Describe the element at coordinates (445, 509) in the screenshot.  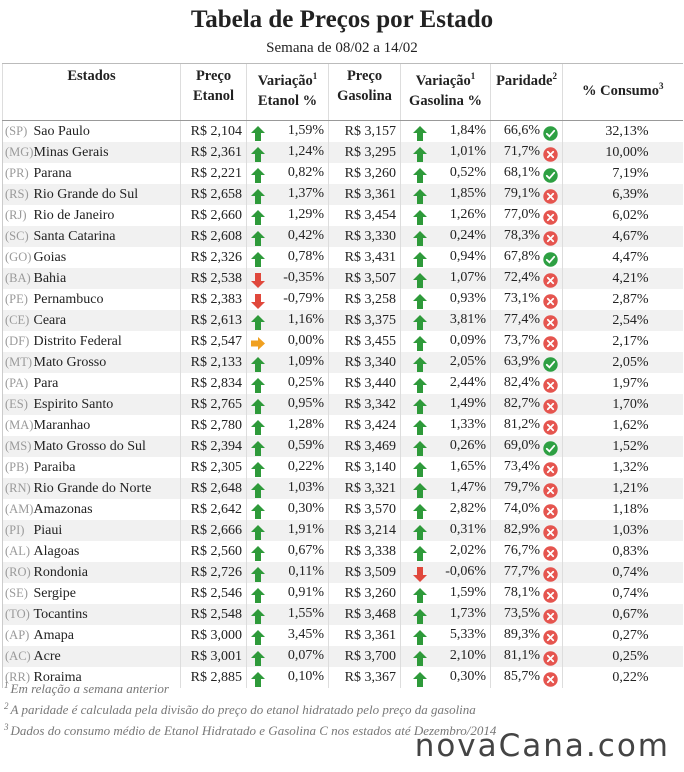
I see `gasoline-change-cell: 2,82%` at that location.